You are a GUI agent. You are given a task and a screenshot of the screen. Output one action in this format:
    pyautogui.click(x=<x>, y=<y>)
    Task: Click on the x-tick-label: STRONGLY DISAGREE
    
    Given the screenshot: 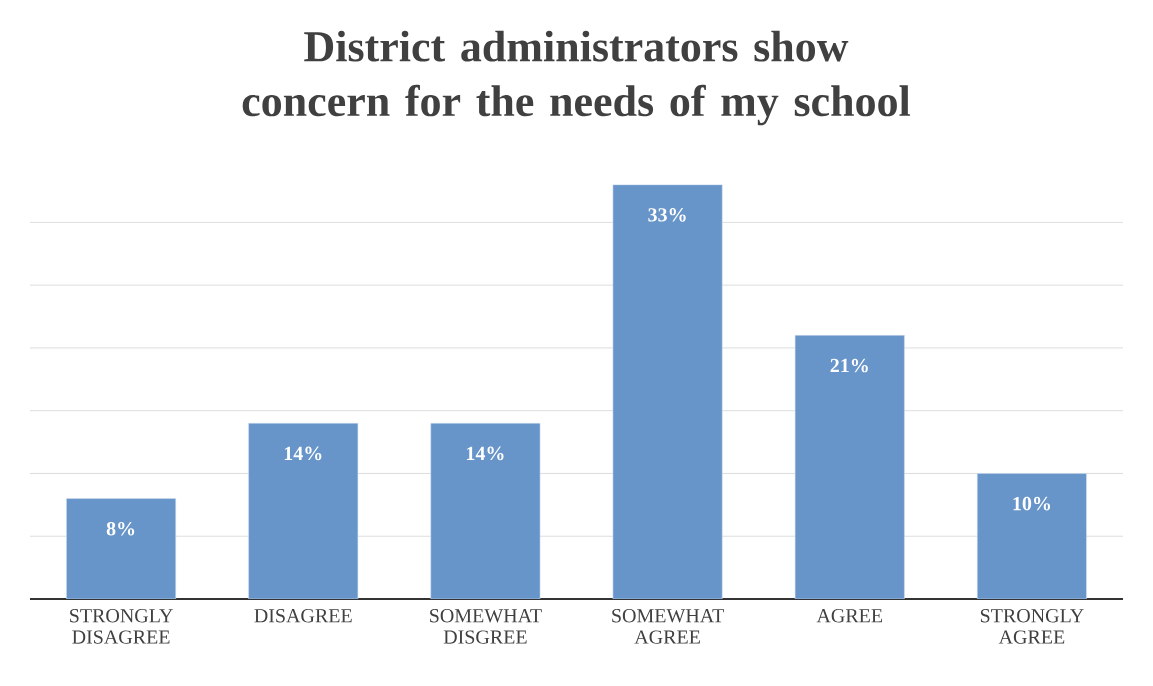 What is the action you would take?
    pyautogui.click(x=121, y=626)
    